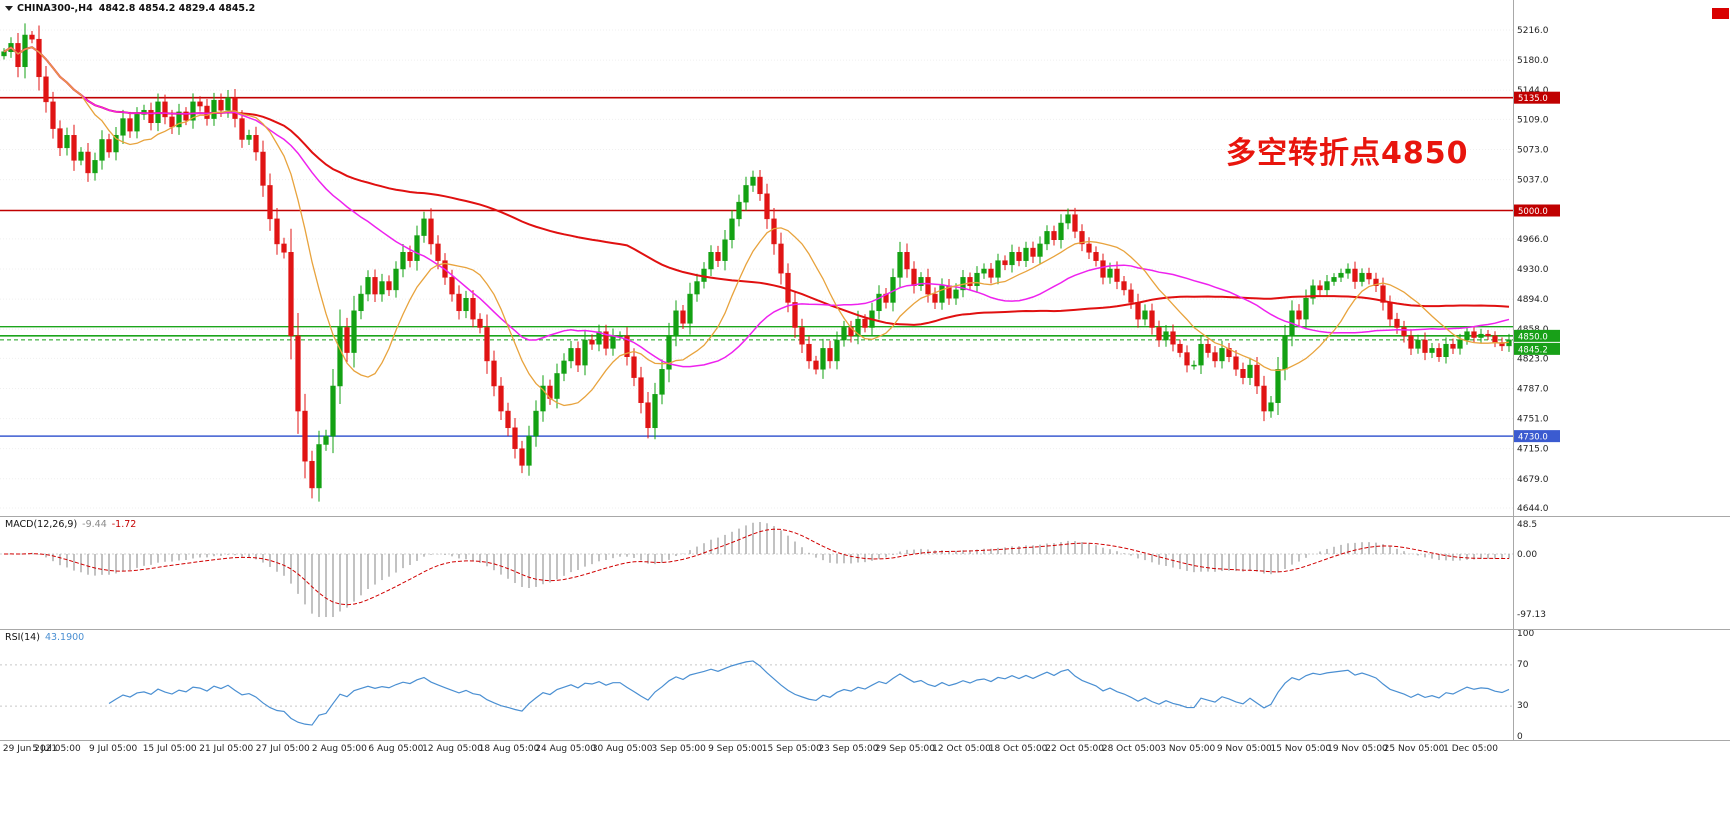 The image size is (1730, 838). Describe the element at coordinates (1720, 13) in the screenshot. I see `corner-marker` at that location.